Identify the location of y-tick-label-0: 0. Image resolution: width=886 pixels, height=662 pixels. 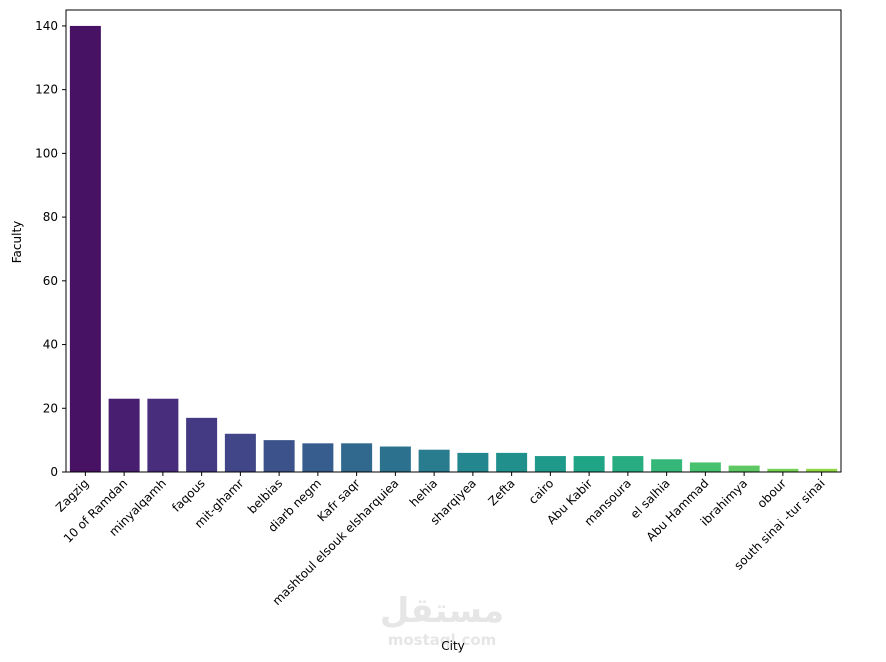
(54, 472).